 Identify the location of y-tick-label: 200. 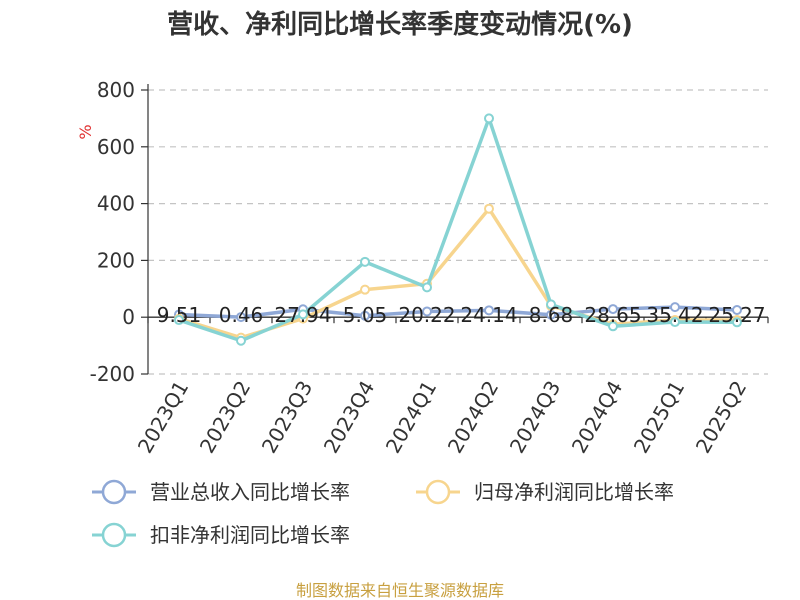
(116, 260).